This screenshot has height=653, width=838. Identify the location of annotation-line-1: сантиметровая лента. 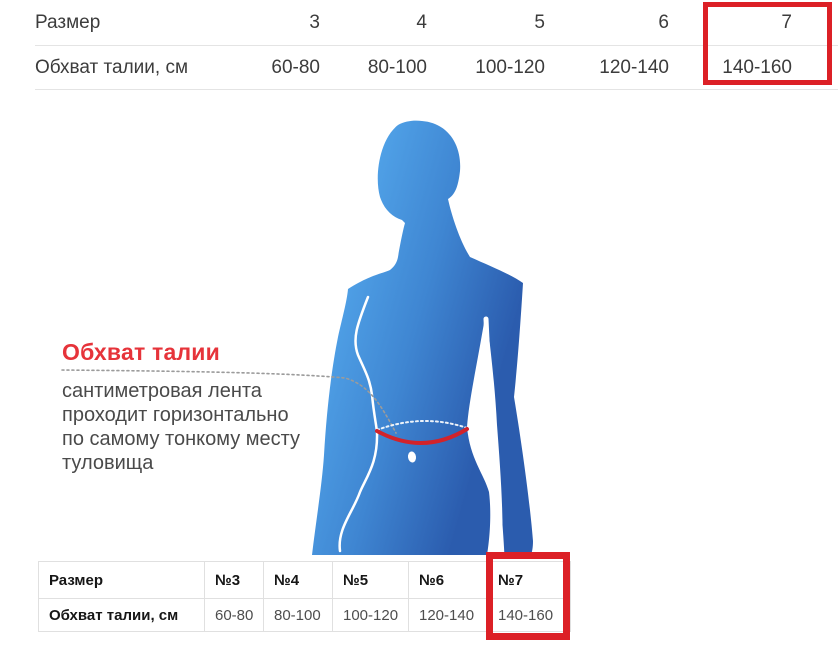
(162, 391).